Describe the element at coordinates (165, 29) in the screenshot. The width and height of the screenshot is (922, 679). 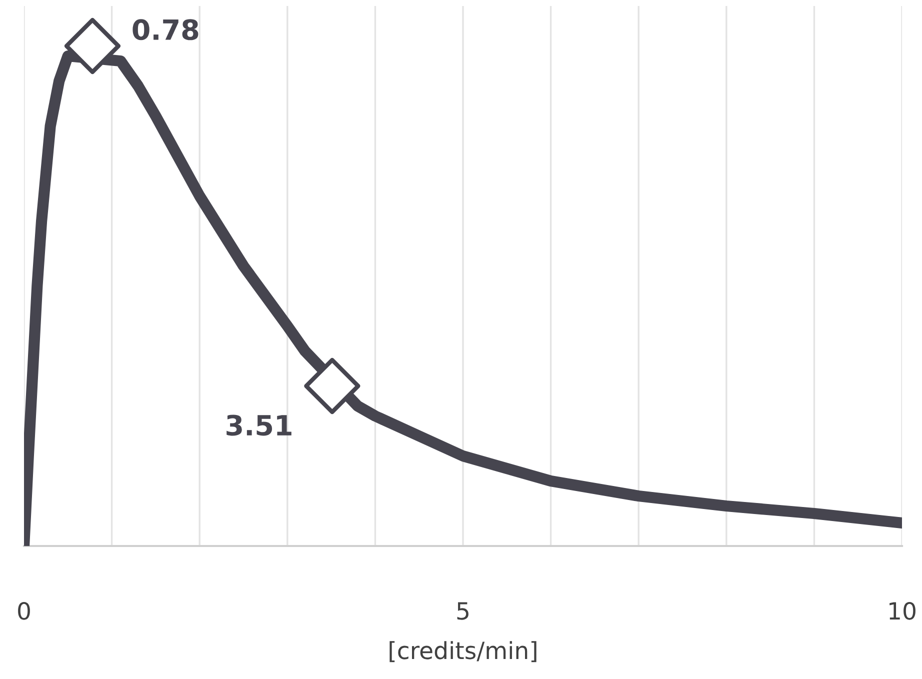
I see `annotation: 0.78` at that location.